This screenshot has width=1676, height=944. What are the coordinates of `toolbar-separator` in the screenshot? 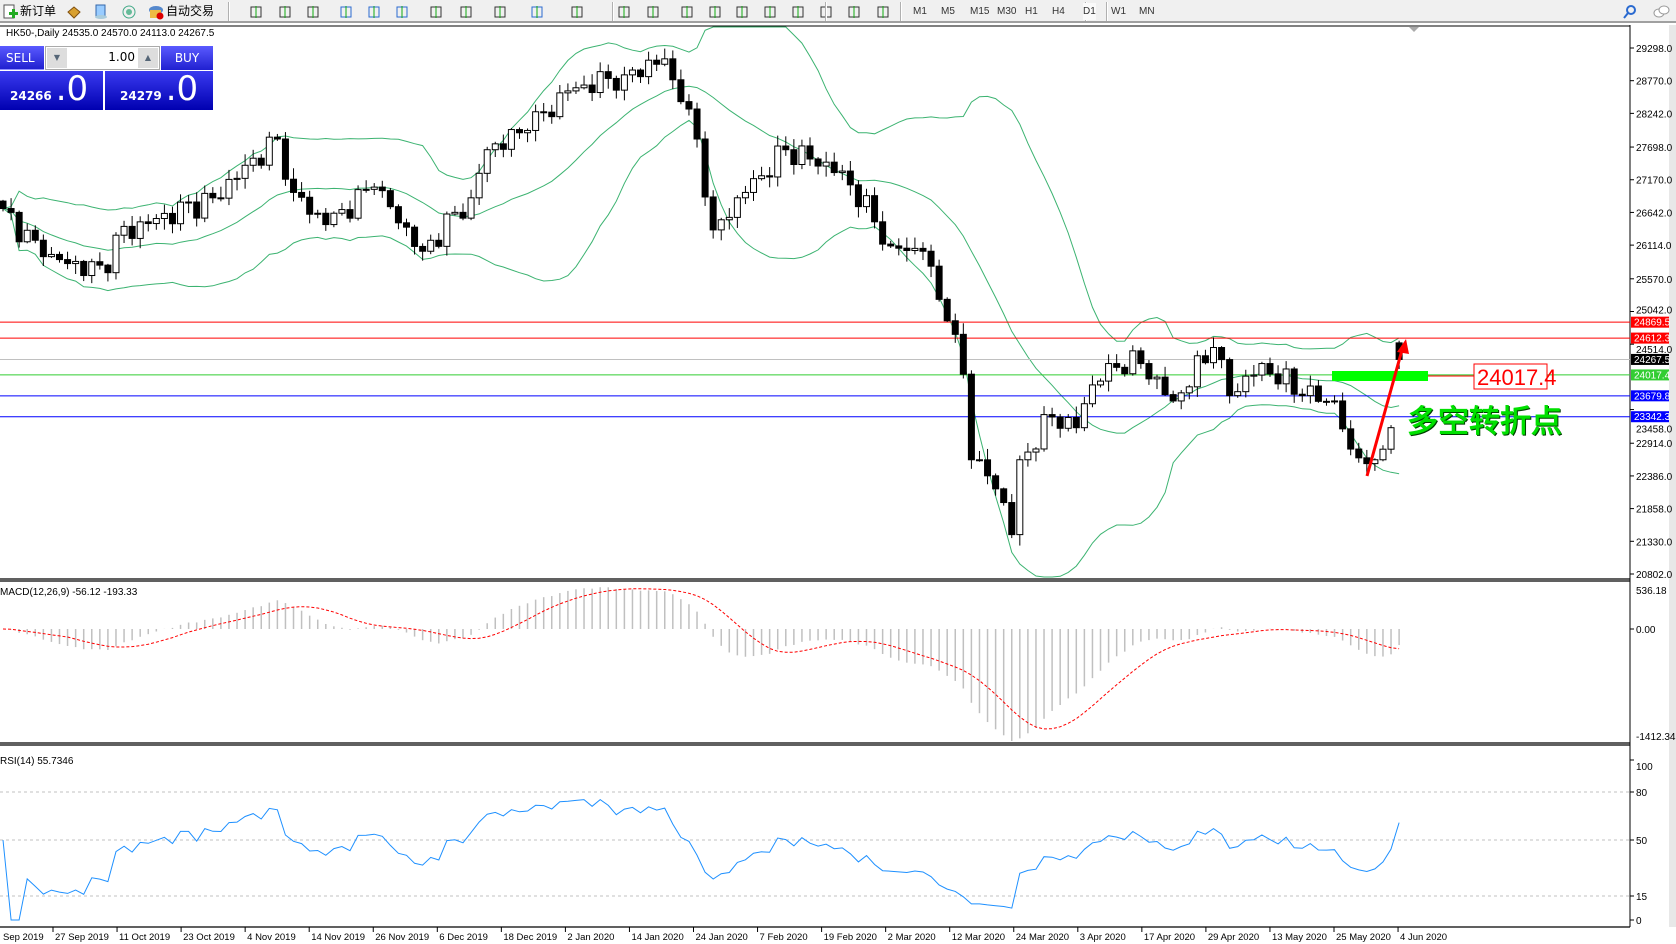 It's located at (229, 11).